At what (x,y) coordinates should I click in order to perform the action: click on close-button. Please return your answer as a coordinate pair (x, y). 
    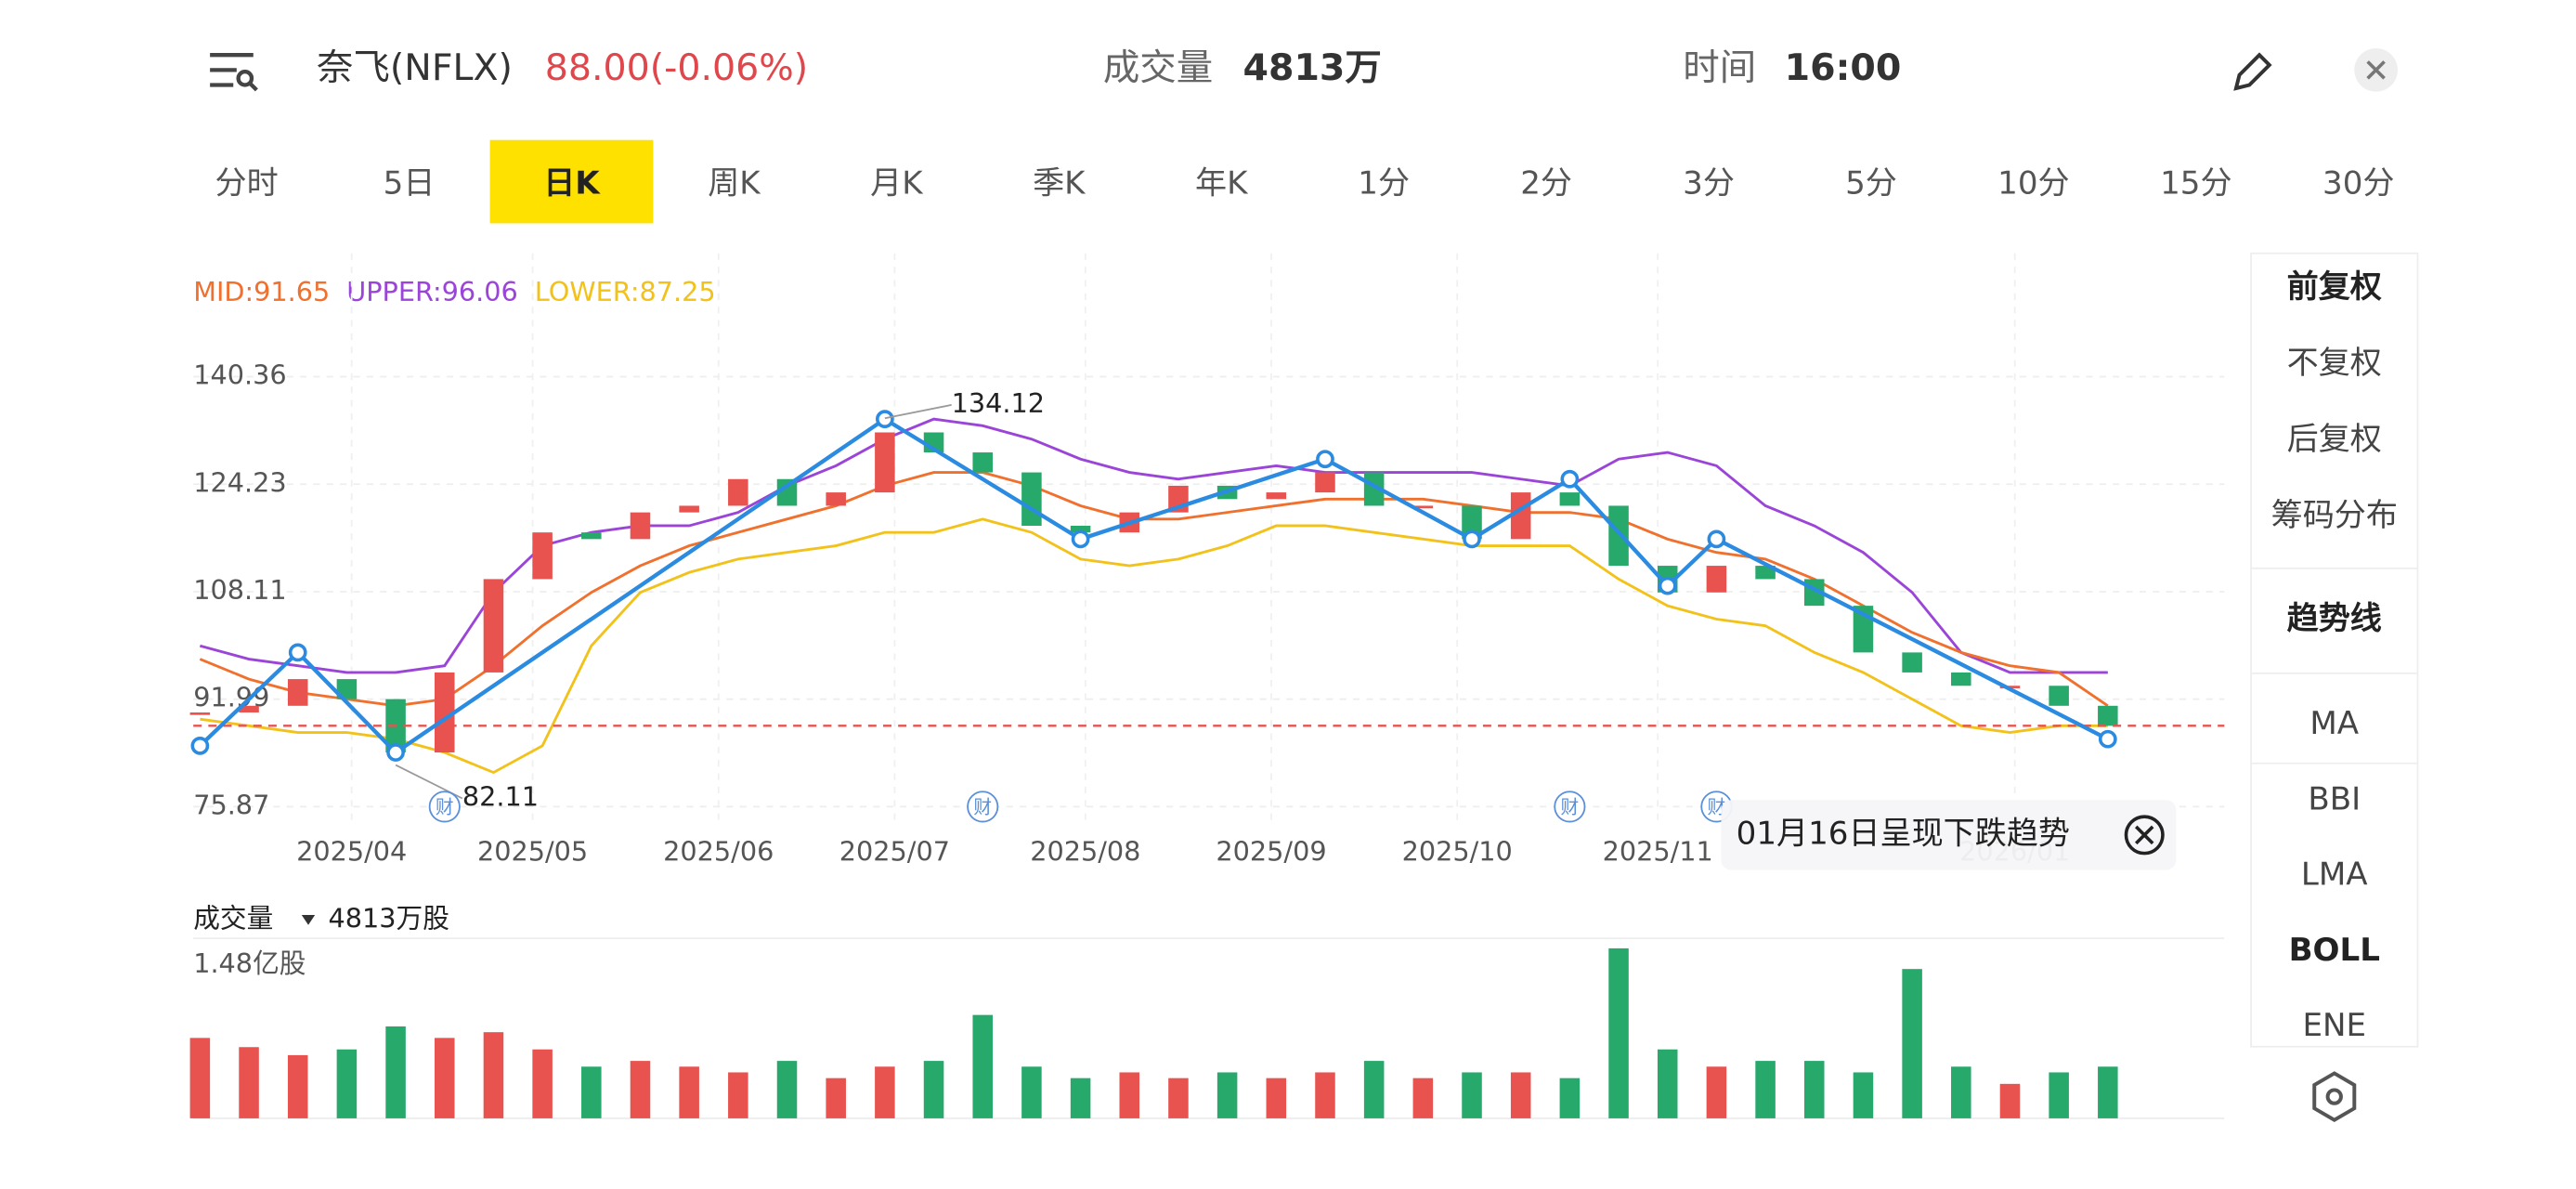
    Looking at the image, I should click on (2376, 70).